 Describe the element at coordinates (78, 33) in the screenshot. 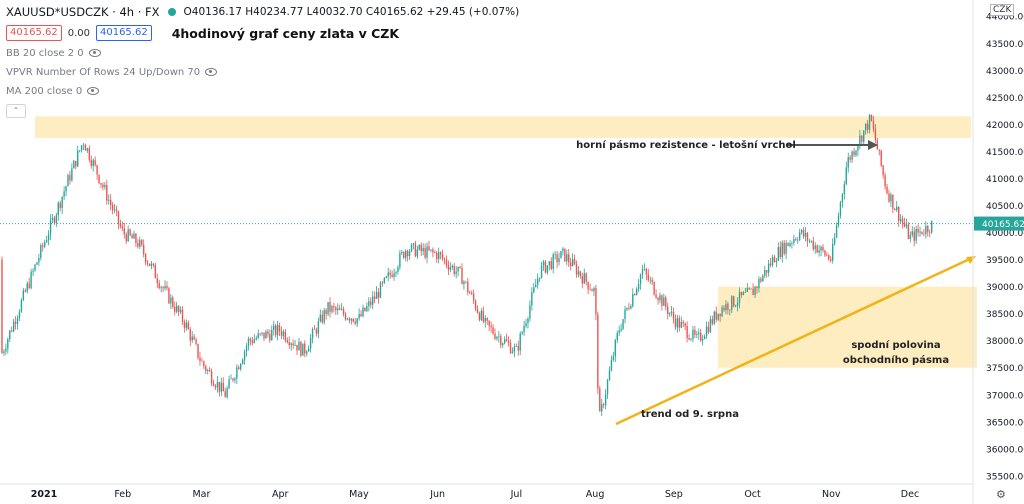

I see `spread-value: 0.00` at that location.